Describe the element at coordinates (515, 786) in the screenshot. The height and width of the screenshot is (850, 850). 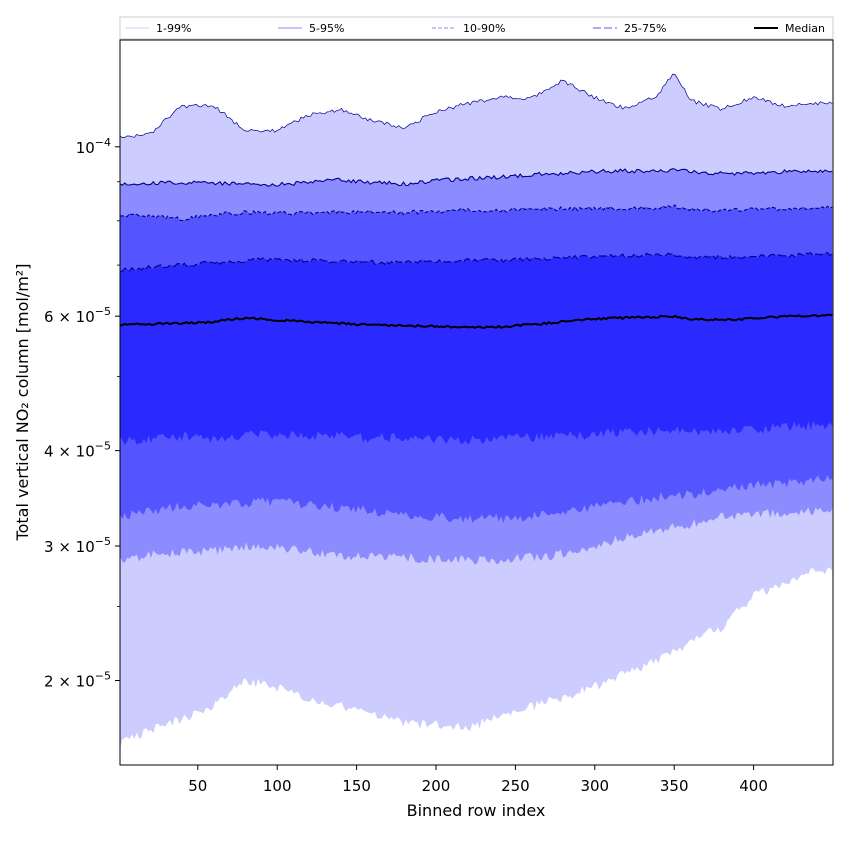
I see `x-tick-label-250: 250` at that location.